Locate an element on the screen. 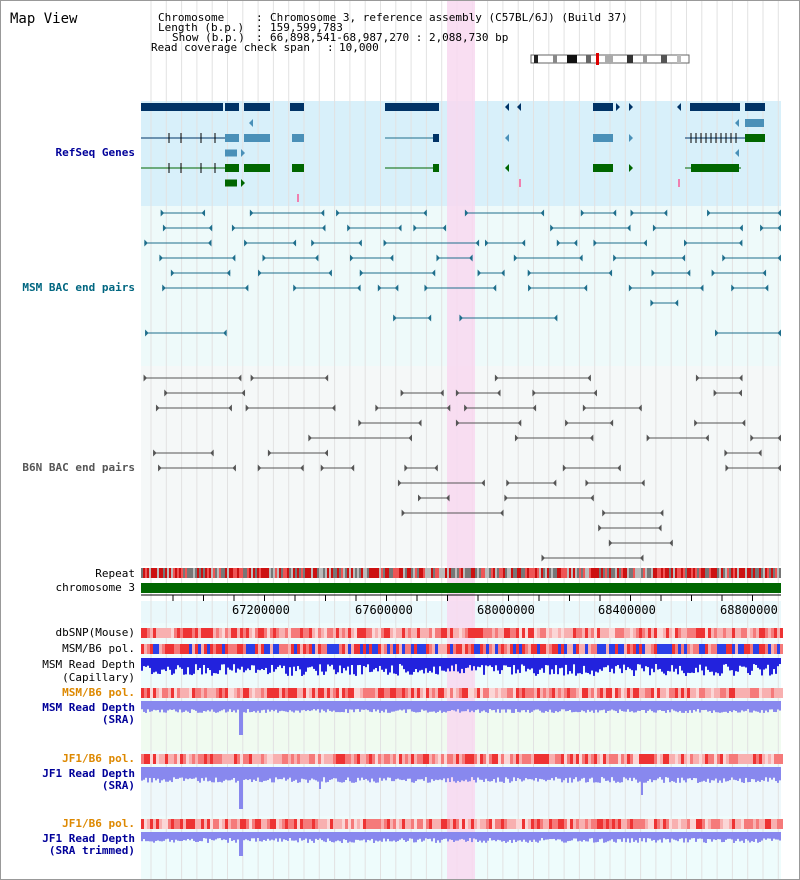 This screenshot has height=880, width=800. jf1-read-depth-trimmed-label: JF1 Read Depth is located at coordinates (88, 838).